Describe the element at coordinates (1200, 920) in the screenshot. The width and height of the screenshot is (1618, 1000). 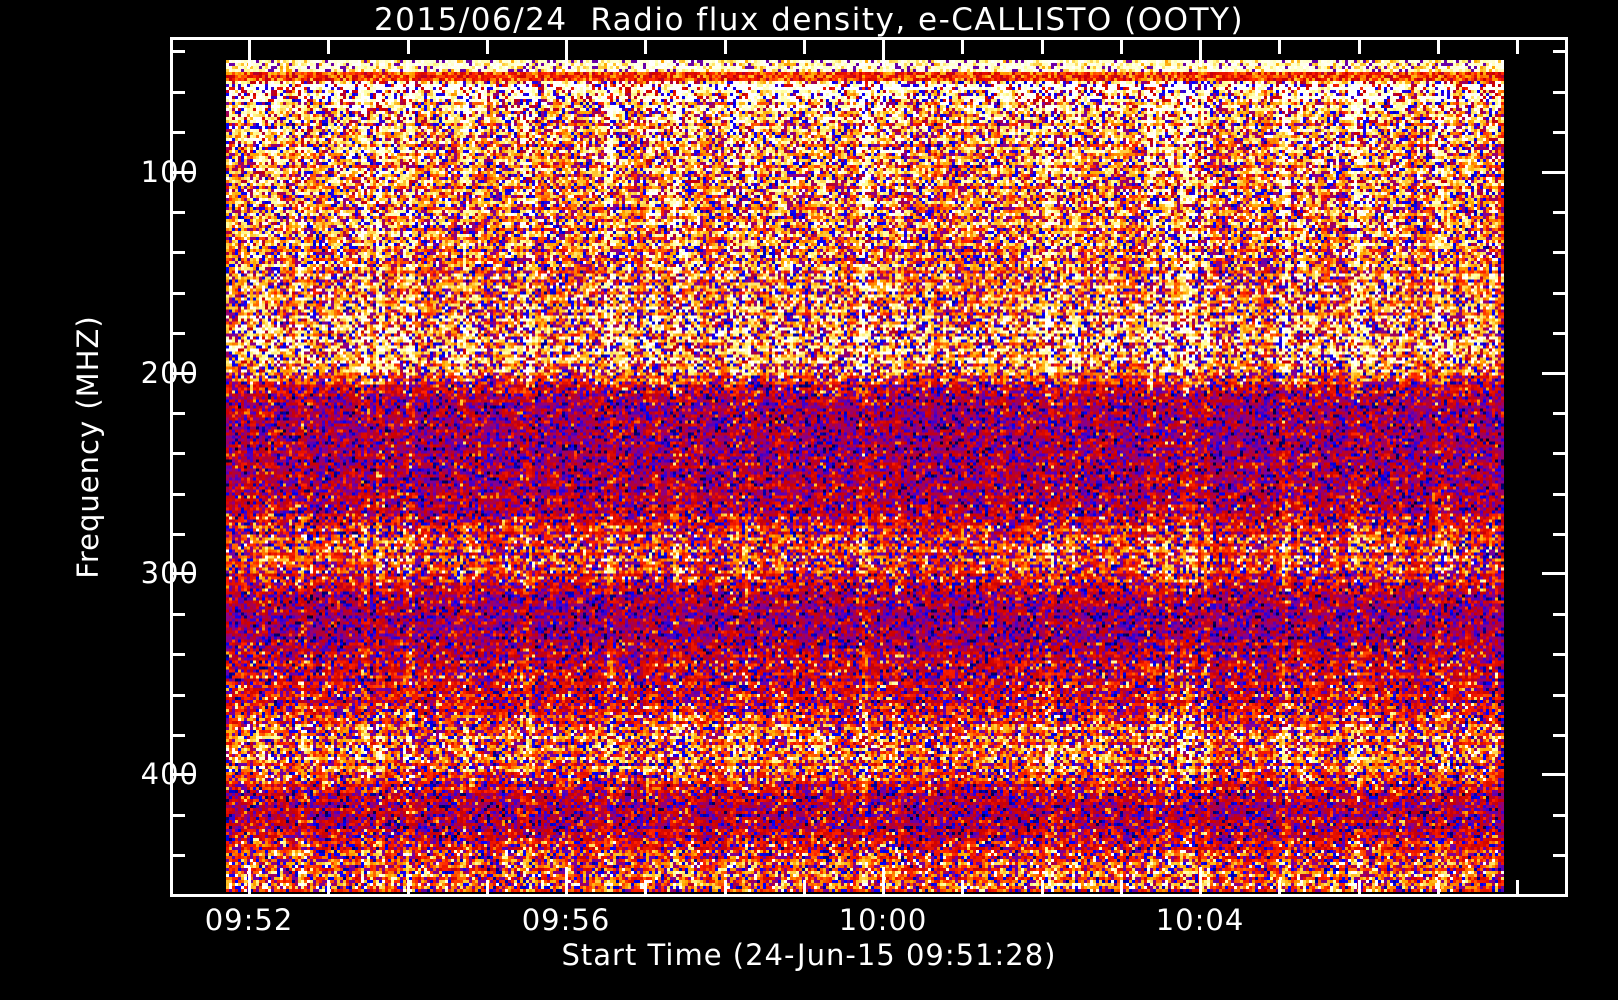
I see `x-tick-label: 10:04` at that location.